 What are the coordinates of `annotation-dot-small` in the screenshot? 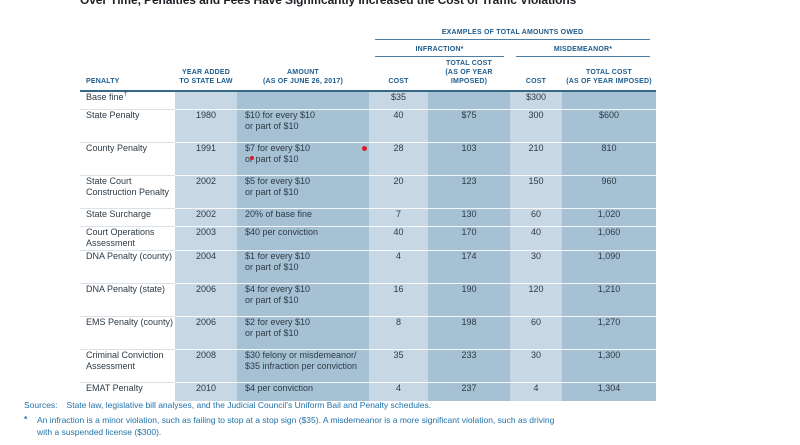 It's located at (252, 158).